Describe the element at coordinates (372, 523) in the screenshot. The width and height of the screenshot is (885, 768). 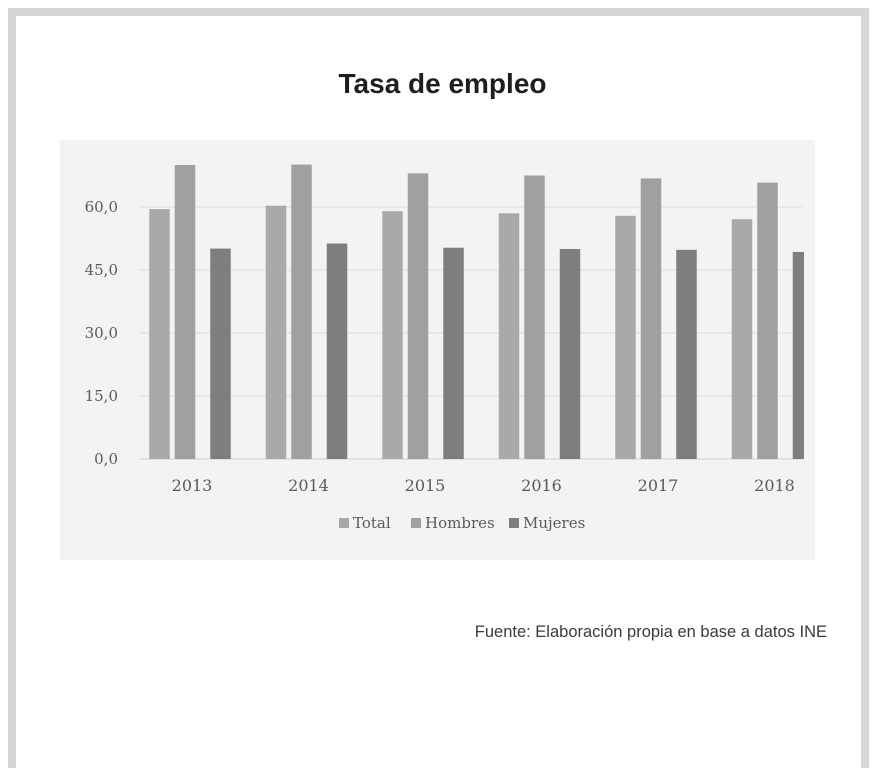
I see `legend-label-total: Total` at that location.